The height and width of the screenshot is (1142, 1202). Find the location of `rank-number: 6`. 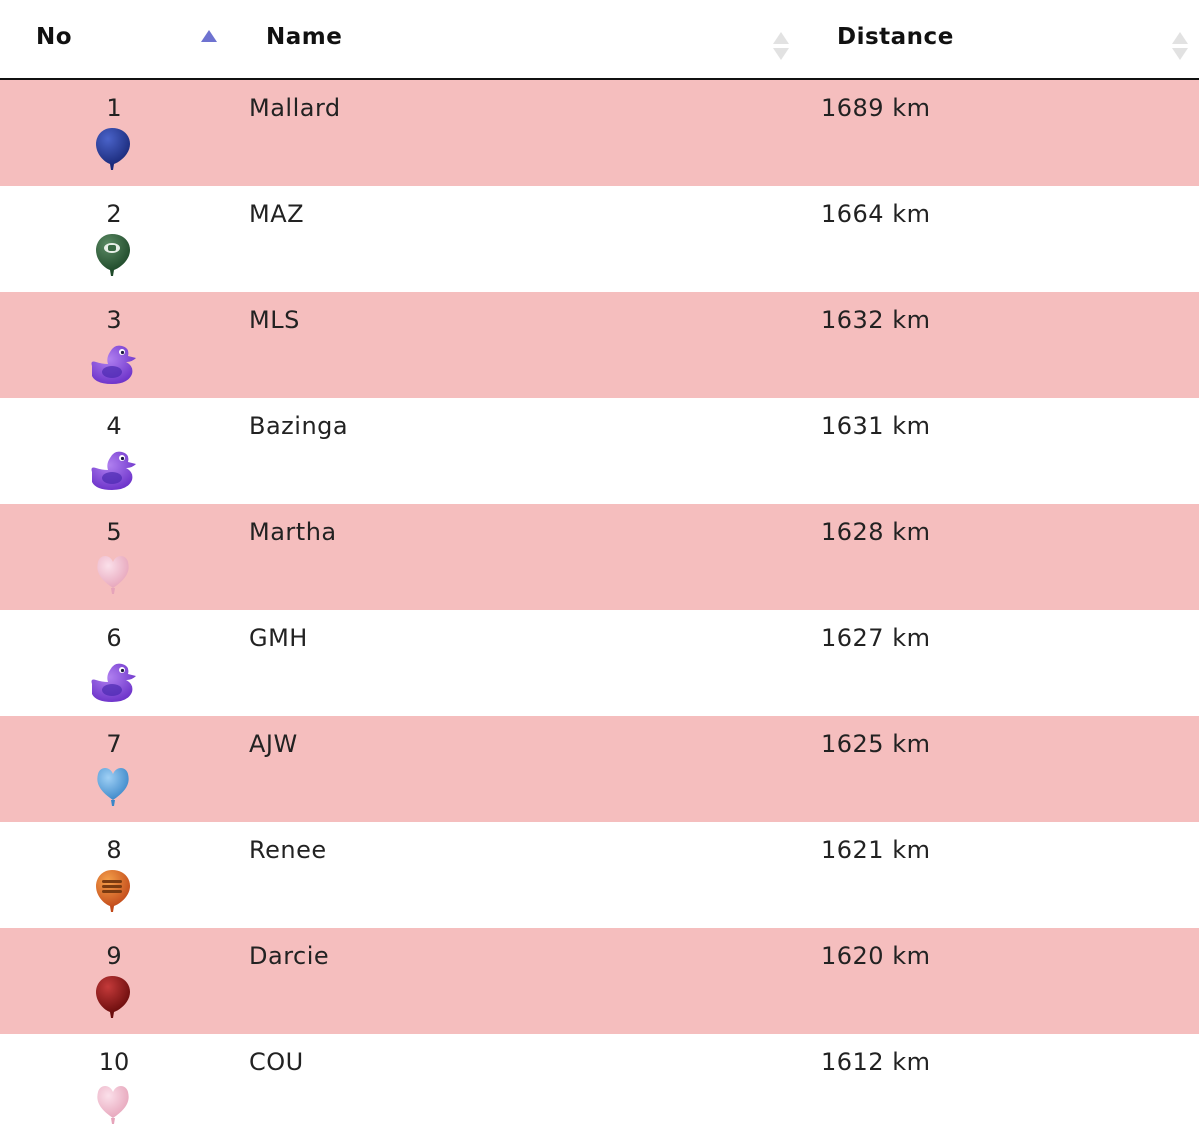

rank-number: 6 is located at coordinates (114, 638).